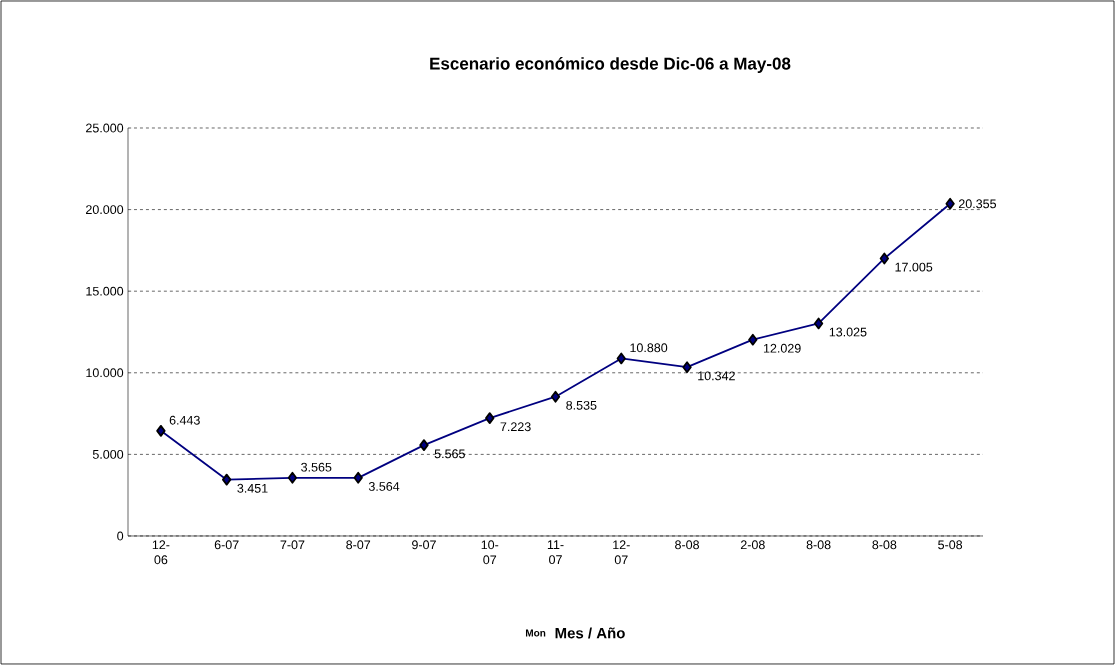  Describe the element at coordinates (977, 204) in the screenshot. I see `data-label: 20.355` at that location.